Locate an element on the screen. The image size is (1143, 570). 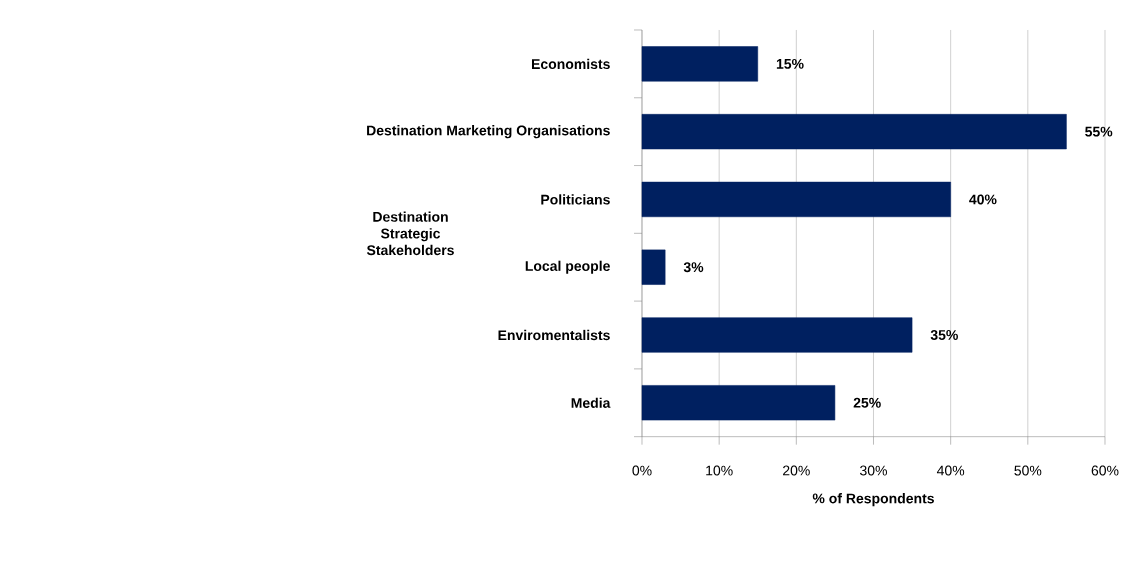
y-tick-label: Local people is located at coordinates (567, 267).